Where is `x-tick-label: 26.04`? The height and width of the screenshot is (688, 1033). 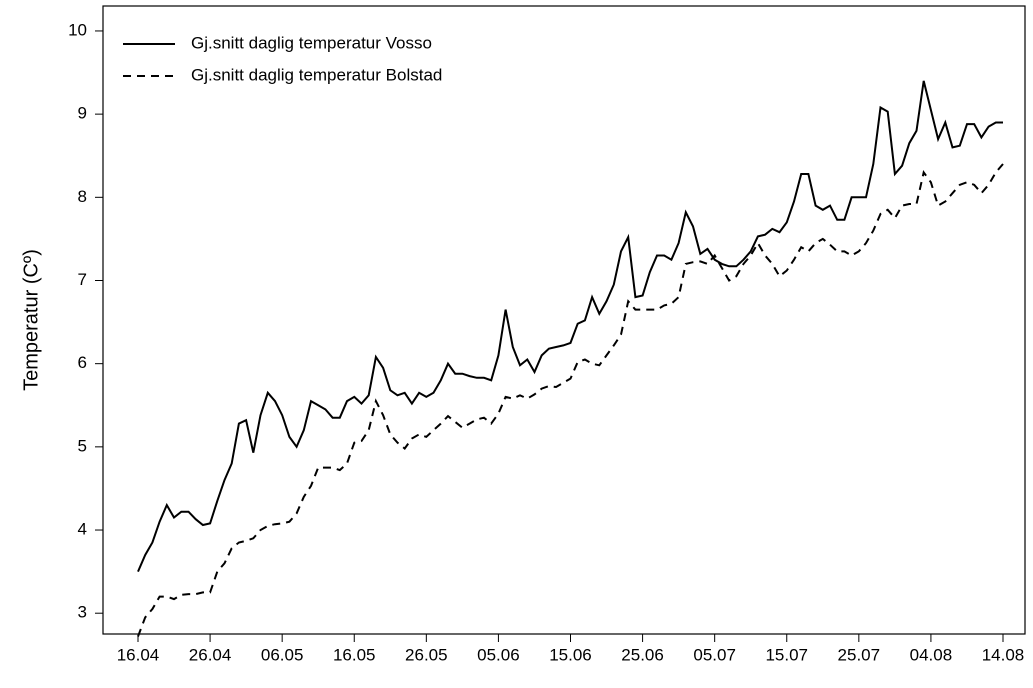 x-tick-label: 26.04 is located at coordinates (210, 654).